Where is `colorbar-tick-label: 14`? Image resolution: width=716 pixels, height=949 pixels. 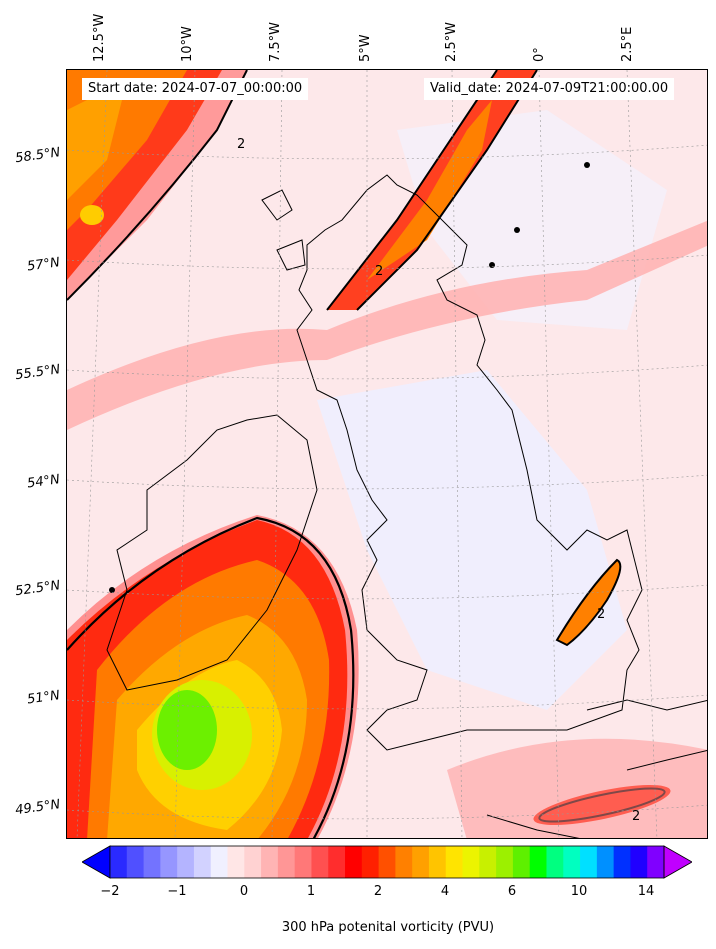 colorbar-tick-label: 14 is located at coordinates (646, 891).